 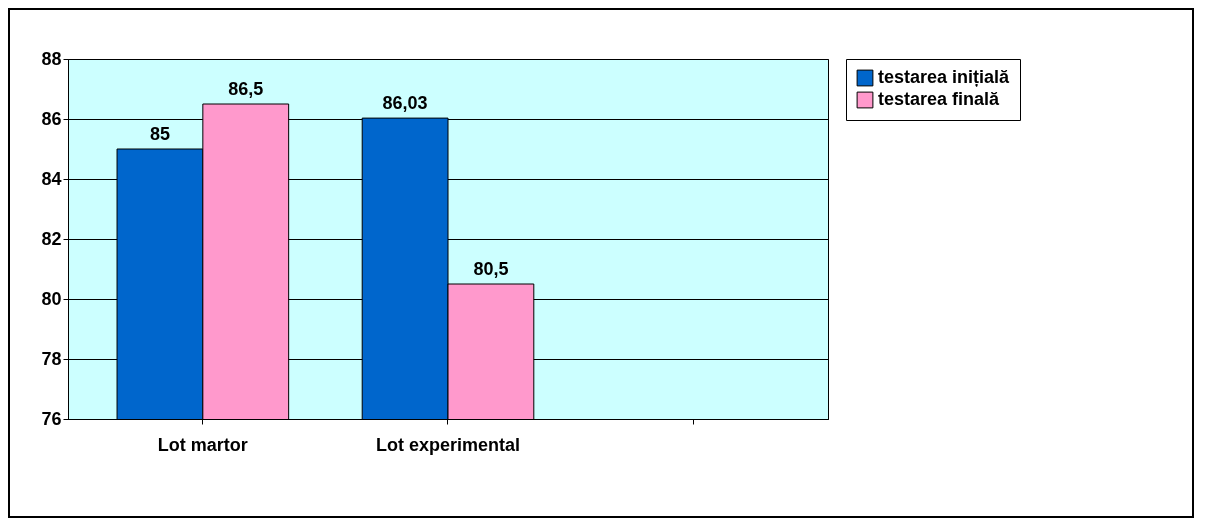 I want to click on x-tick-label: Lot experimental, so click(x=448, y=444).